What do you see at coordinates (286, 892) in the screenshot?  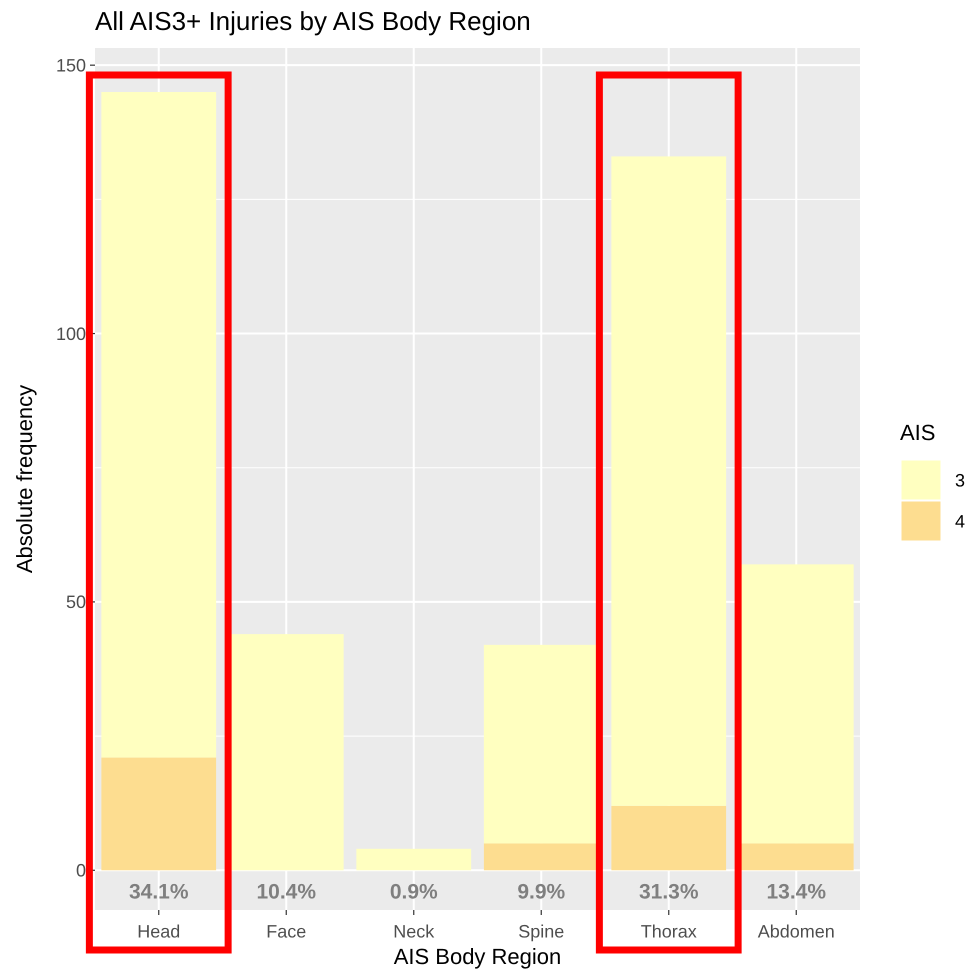 I see `annotation: 10.4%` at bounding box center [286, 892].